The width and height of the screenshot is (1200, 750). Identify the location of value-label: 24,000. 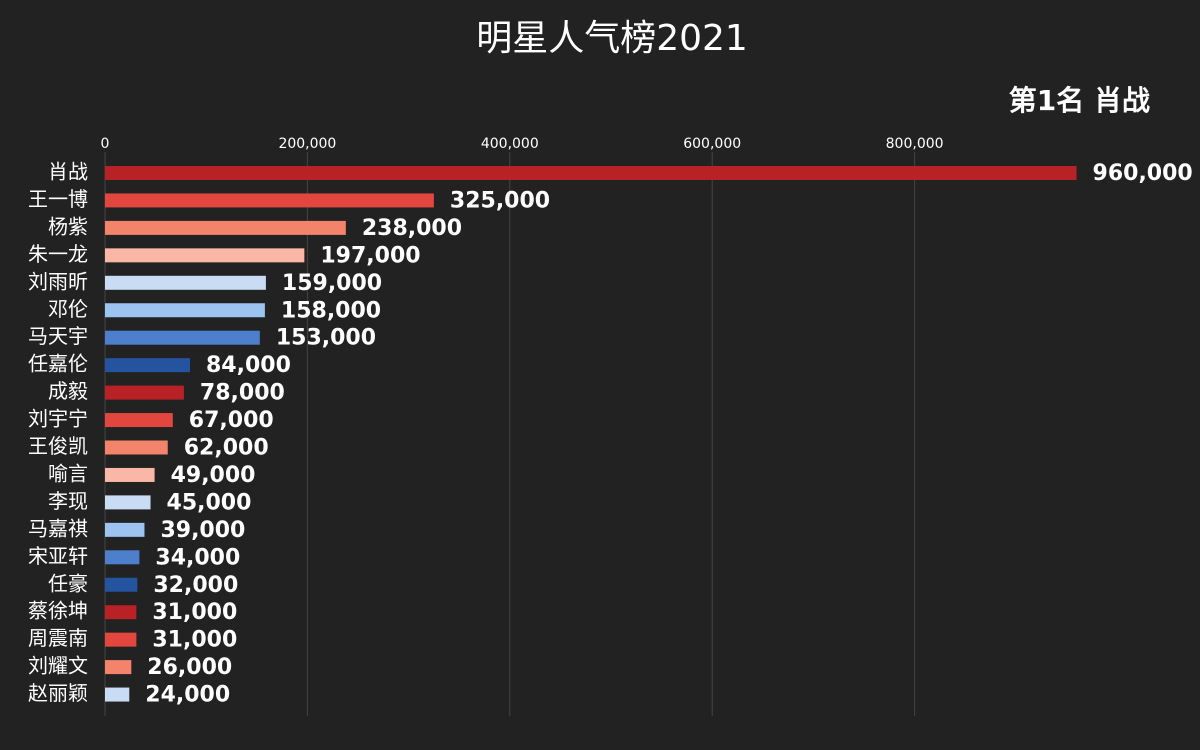
(187, 695).